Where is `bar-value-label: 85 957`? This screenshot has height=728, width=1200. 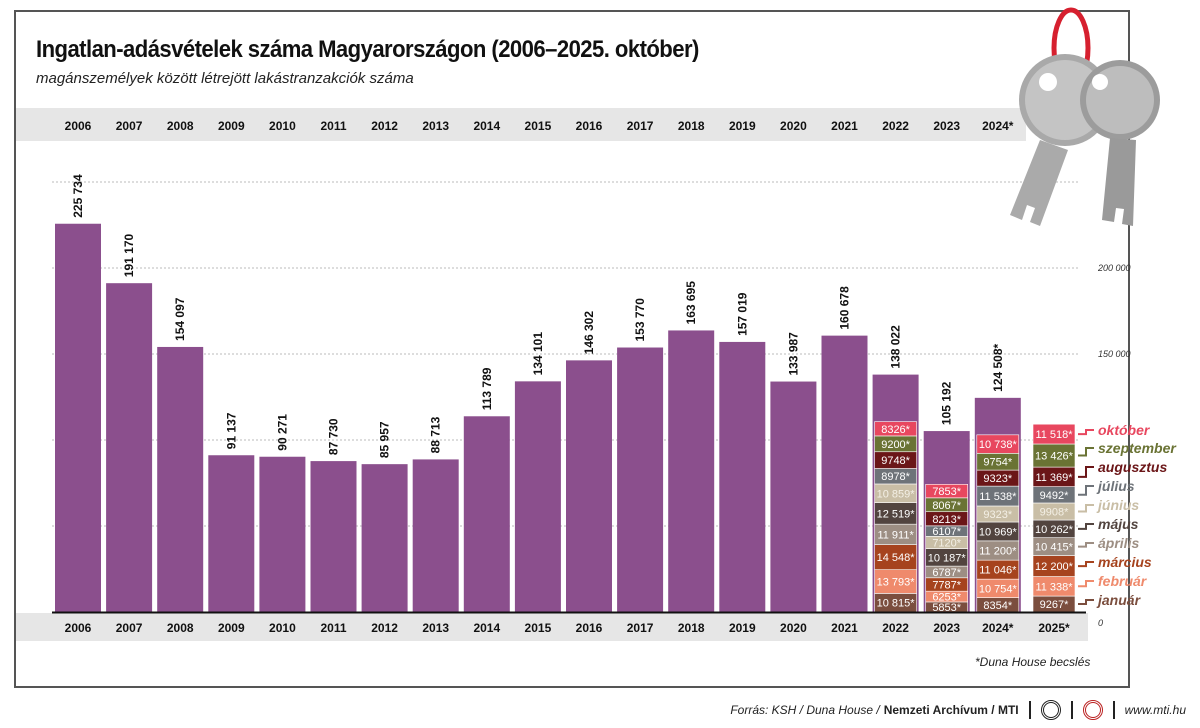
bar-value-label: 85 957 is located at coordinates (385, 439).